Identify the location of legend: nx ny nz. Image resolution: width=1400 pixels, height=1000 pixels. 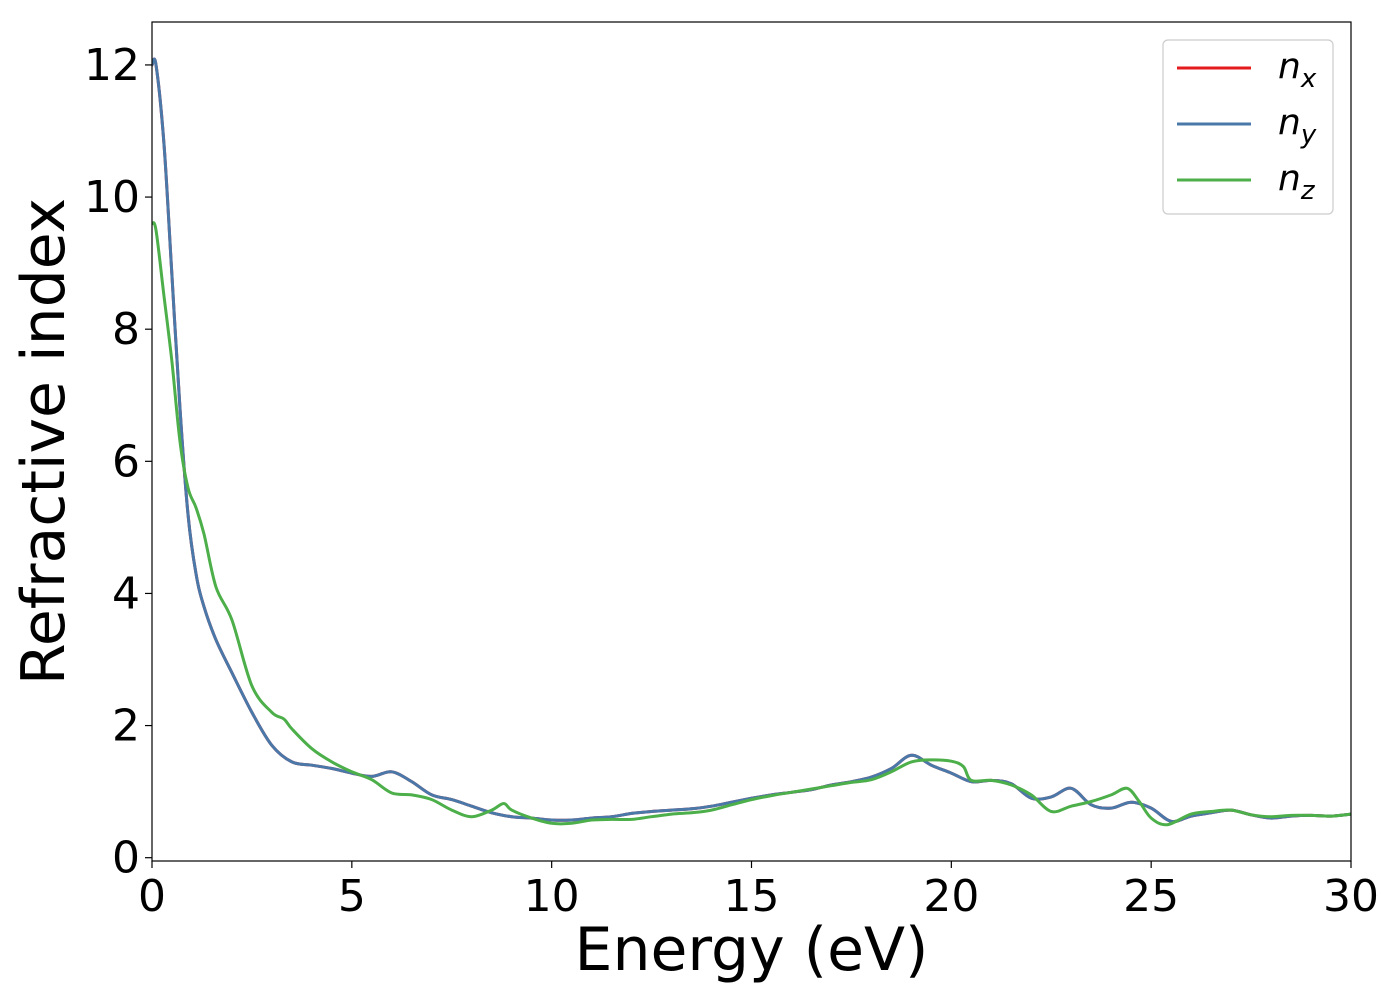
(1248, 127).